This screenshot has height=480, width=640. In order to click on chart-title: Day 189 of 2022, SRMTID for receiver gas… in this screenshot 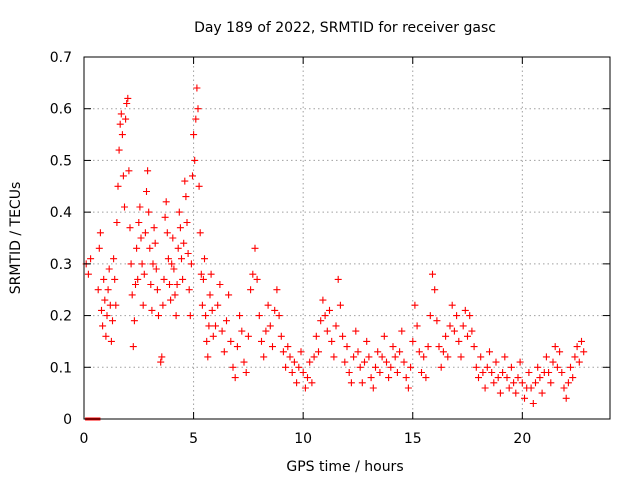, I will do `click(345, 28)`.